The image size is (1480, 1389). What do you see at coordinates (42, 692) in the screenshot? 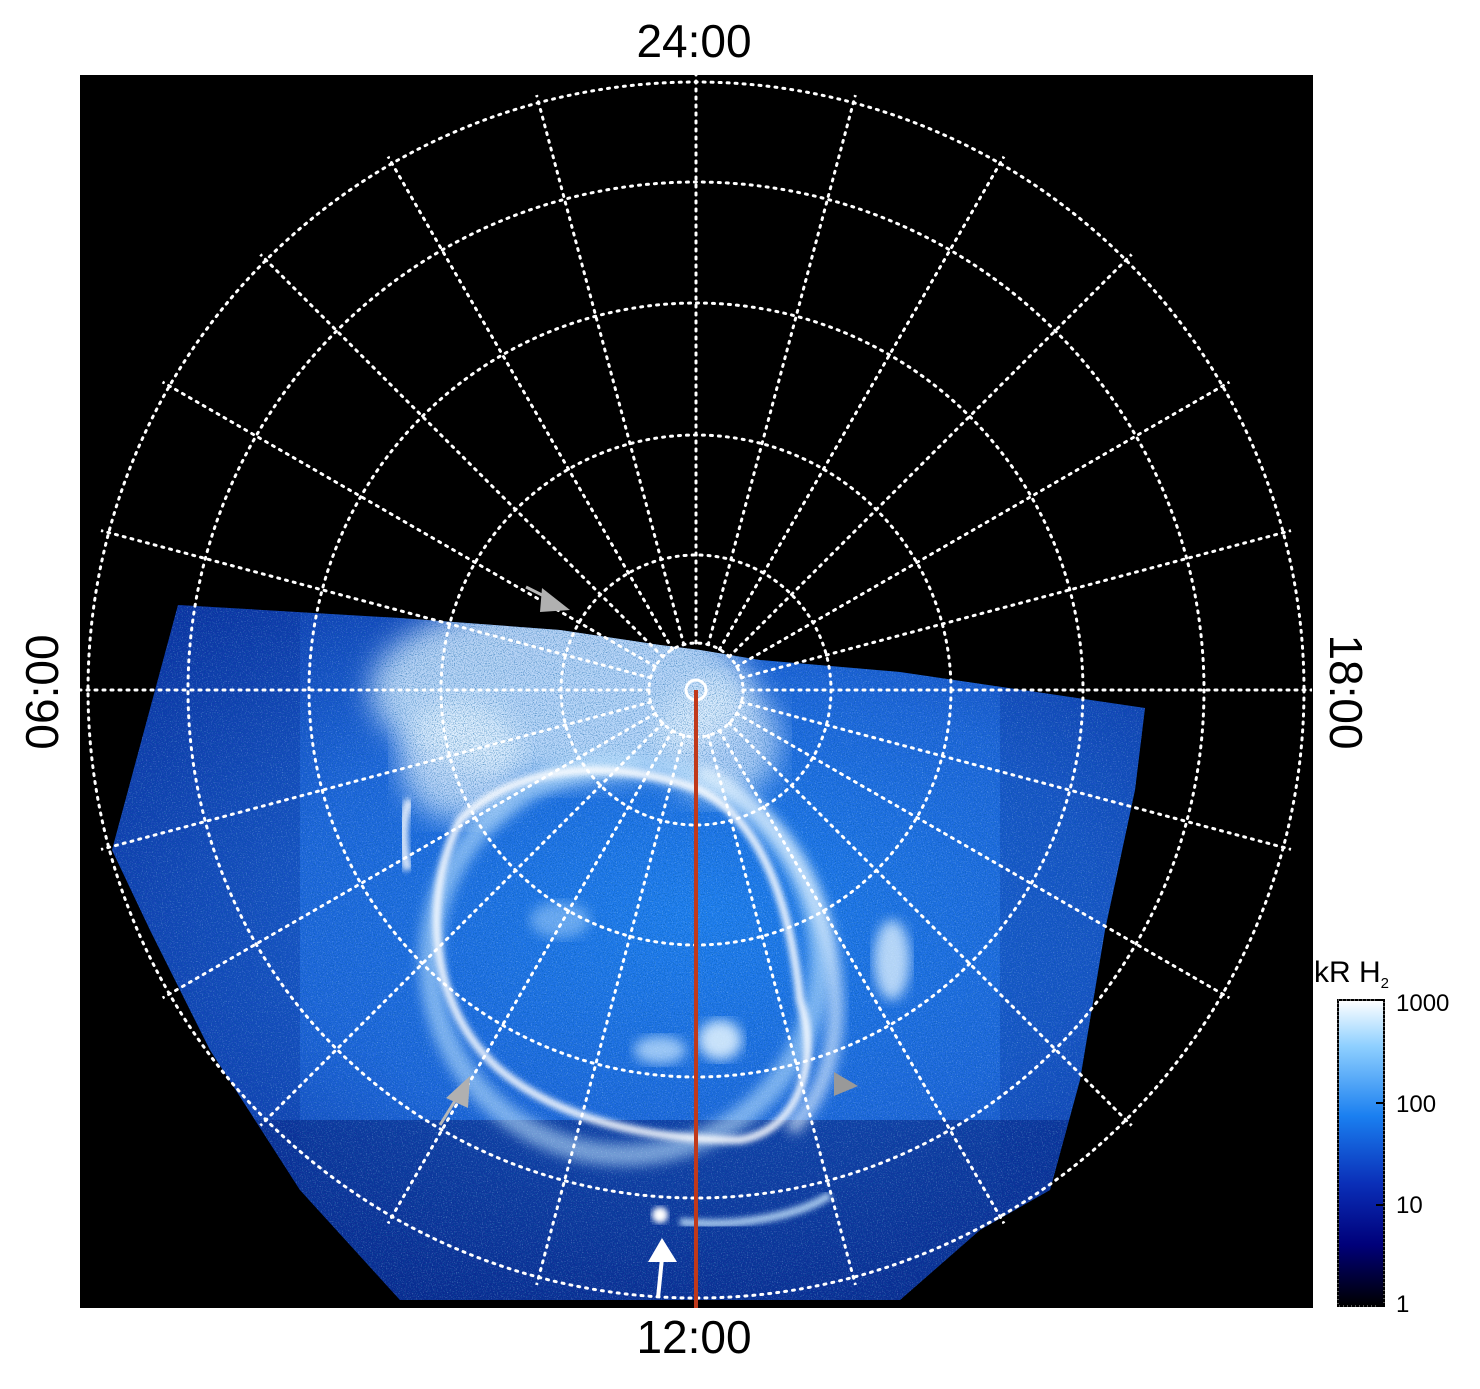
I see `local-time-label-left: 06:00` at bounding box center [42, 692].